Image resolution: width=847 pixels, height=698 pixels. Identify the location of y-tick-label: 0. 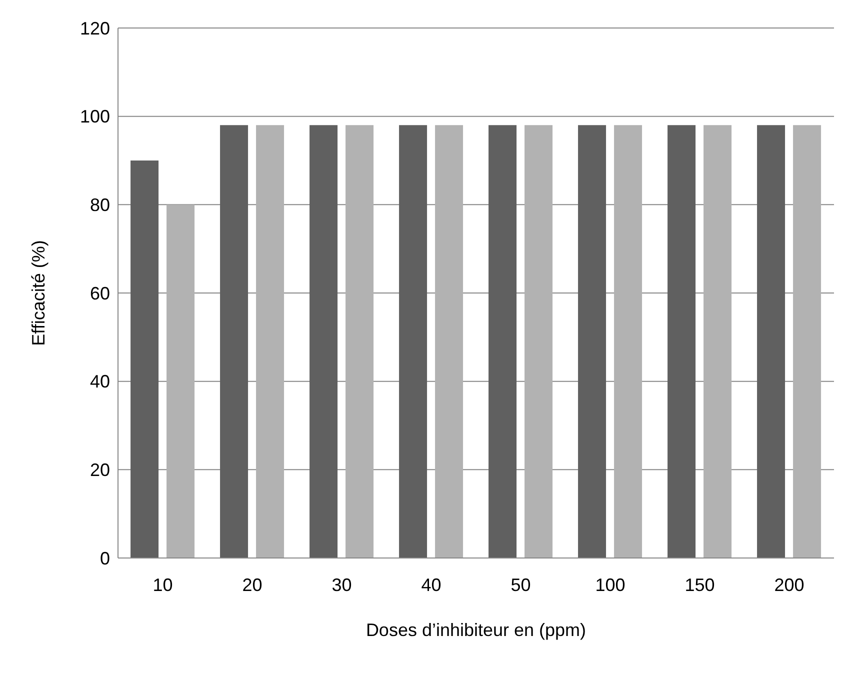
(105, 558).